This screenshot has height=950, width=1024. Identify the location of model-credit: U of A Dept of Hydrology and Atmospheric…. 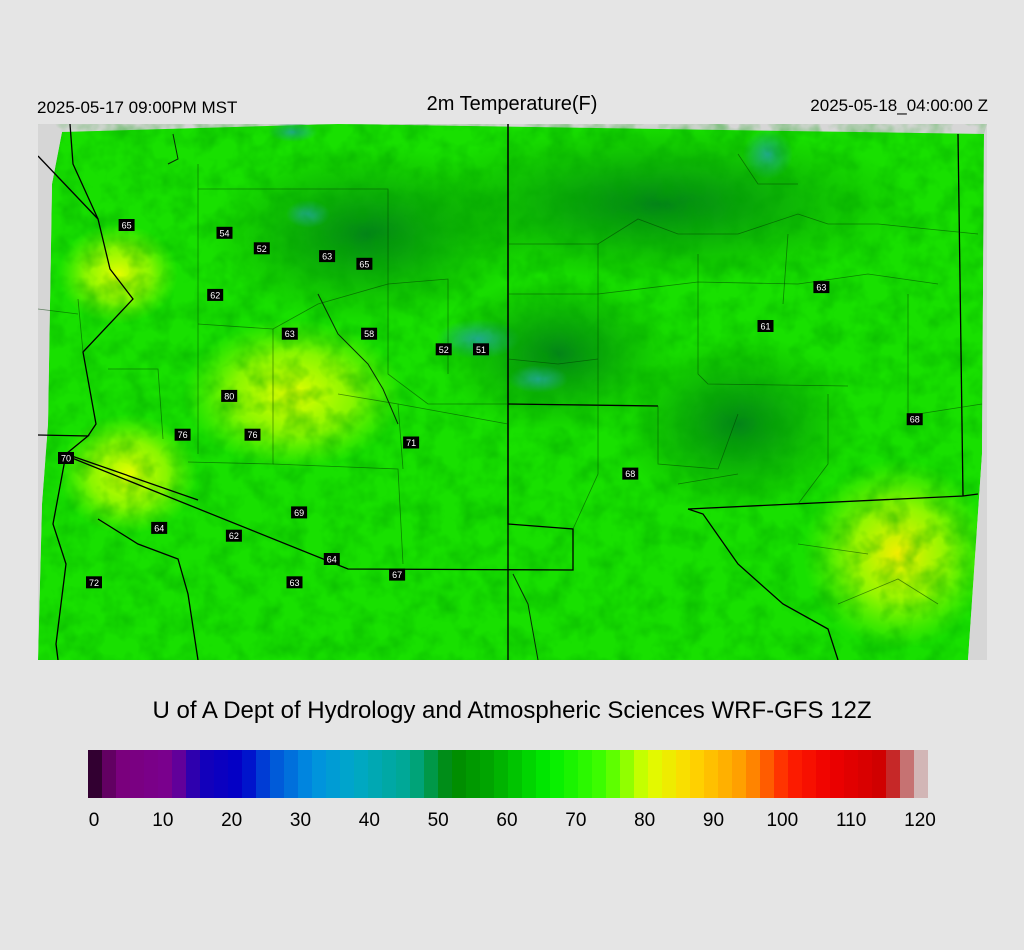
(512, 710).